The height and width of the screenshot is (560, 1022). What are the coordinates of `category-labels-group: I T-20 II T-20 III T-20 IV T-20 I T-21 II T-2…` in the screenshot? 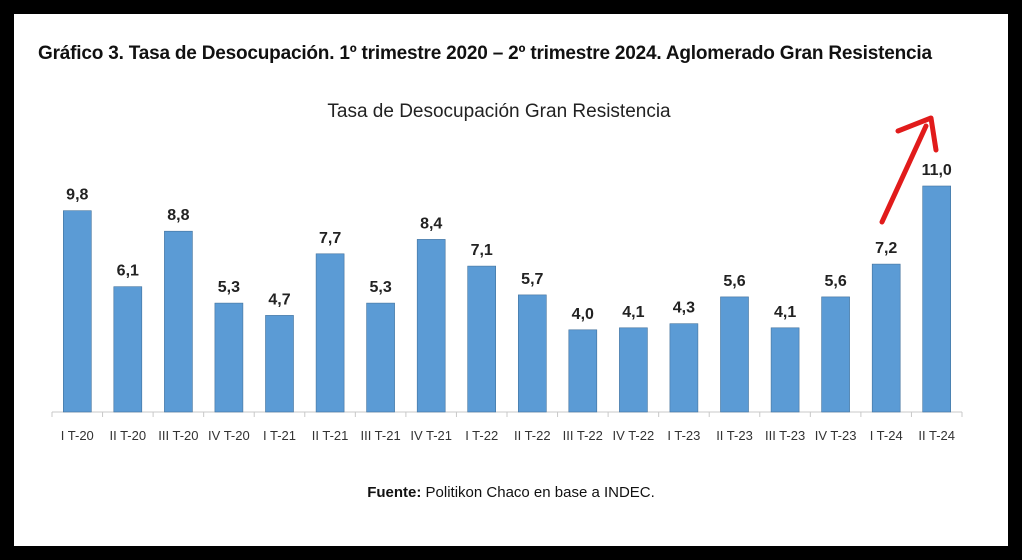 It's located at (508, 435).